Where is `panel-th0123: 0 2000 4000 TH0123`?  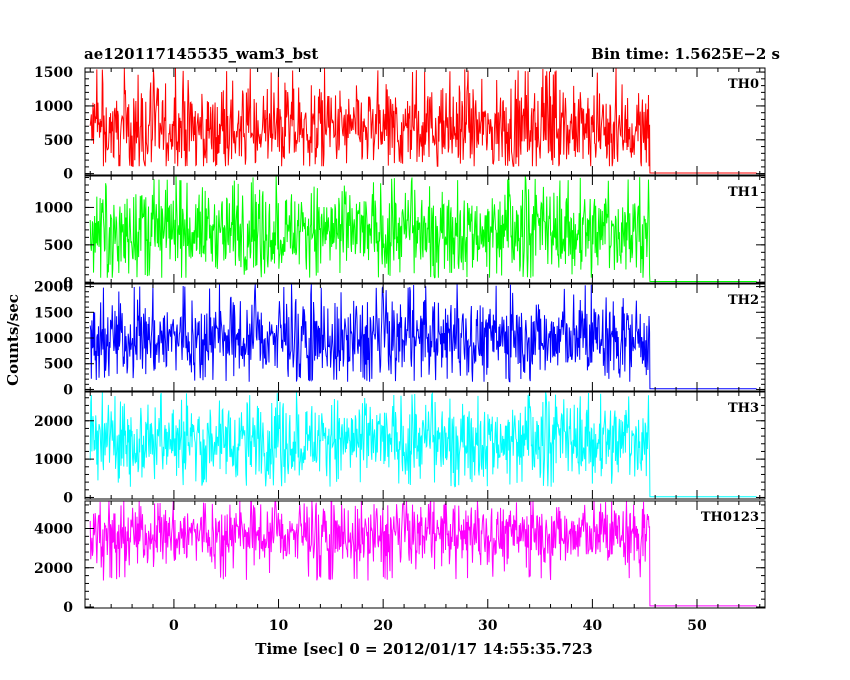 panel-th0123: 0 2000 4000 TH0123 is located at coordinates (400, 558).